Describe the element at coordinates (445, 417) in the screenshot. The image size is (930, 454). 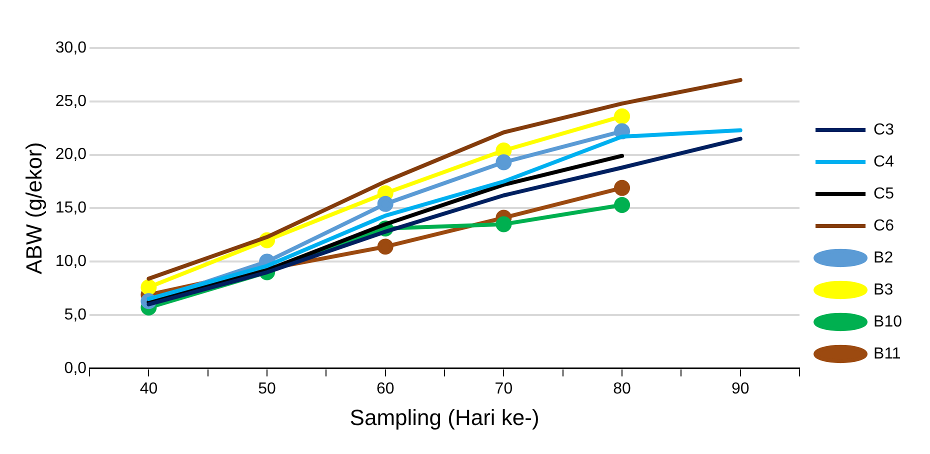
I see `x-axis-title: Sampling (Hari ke-)` at that location.